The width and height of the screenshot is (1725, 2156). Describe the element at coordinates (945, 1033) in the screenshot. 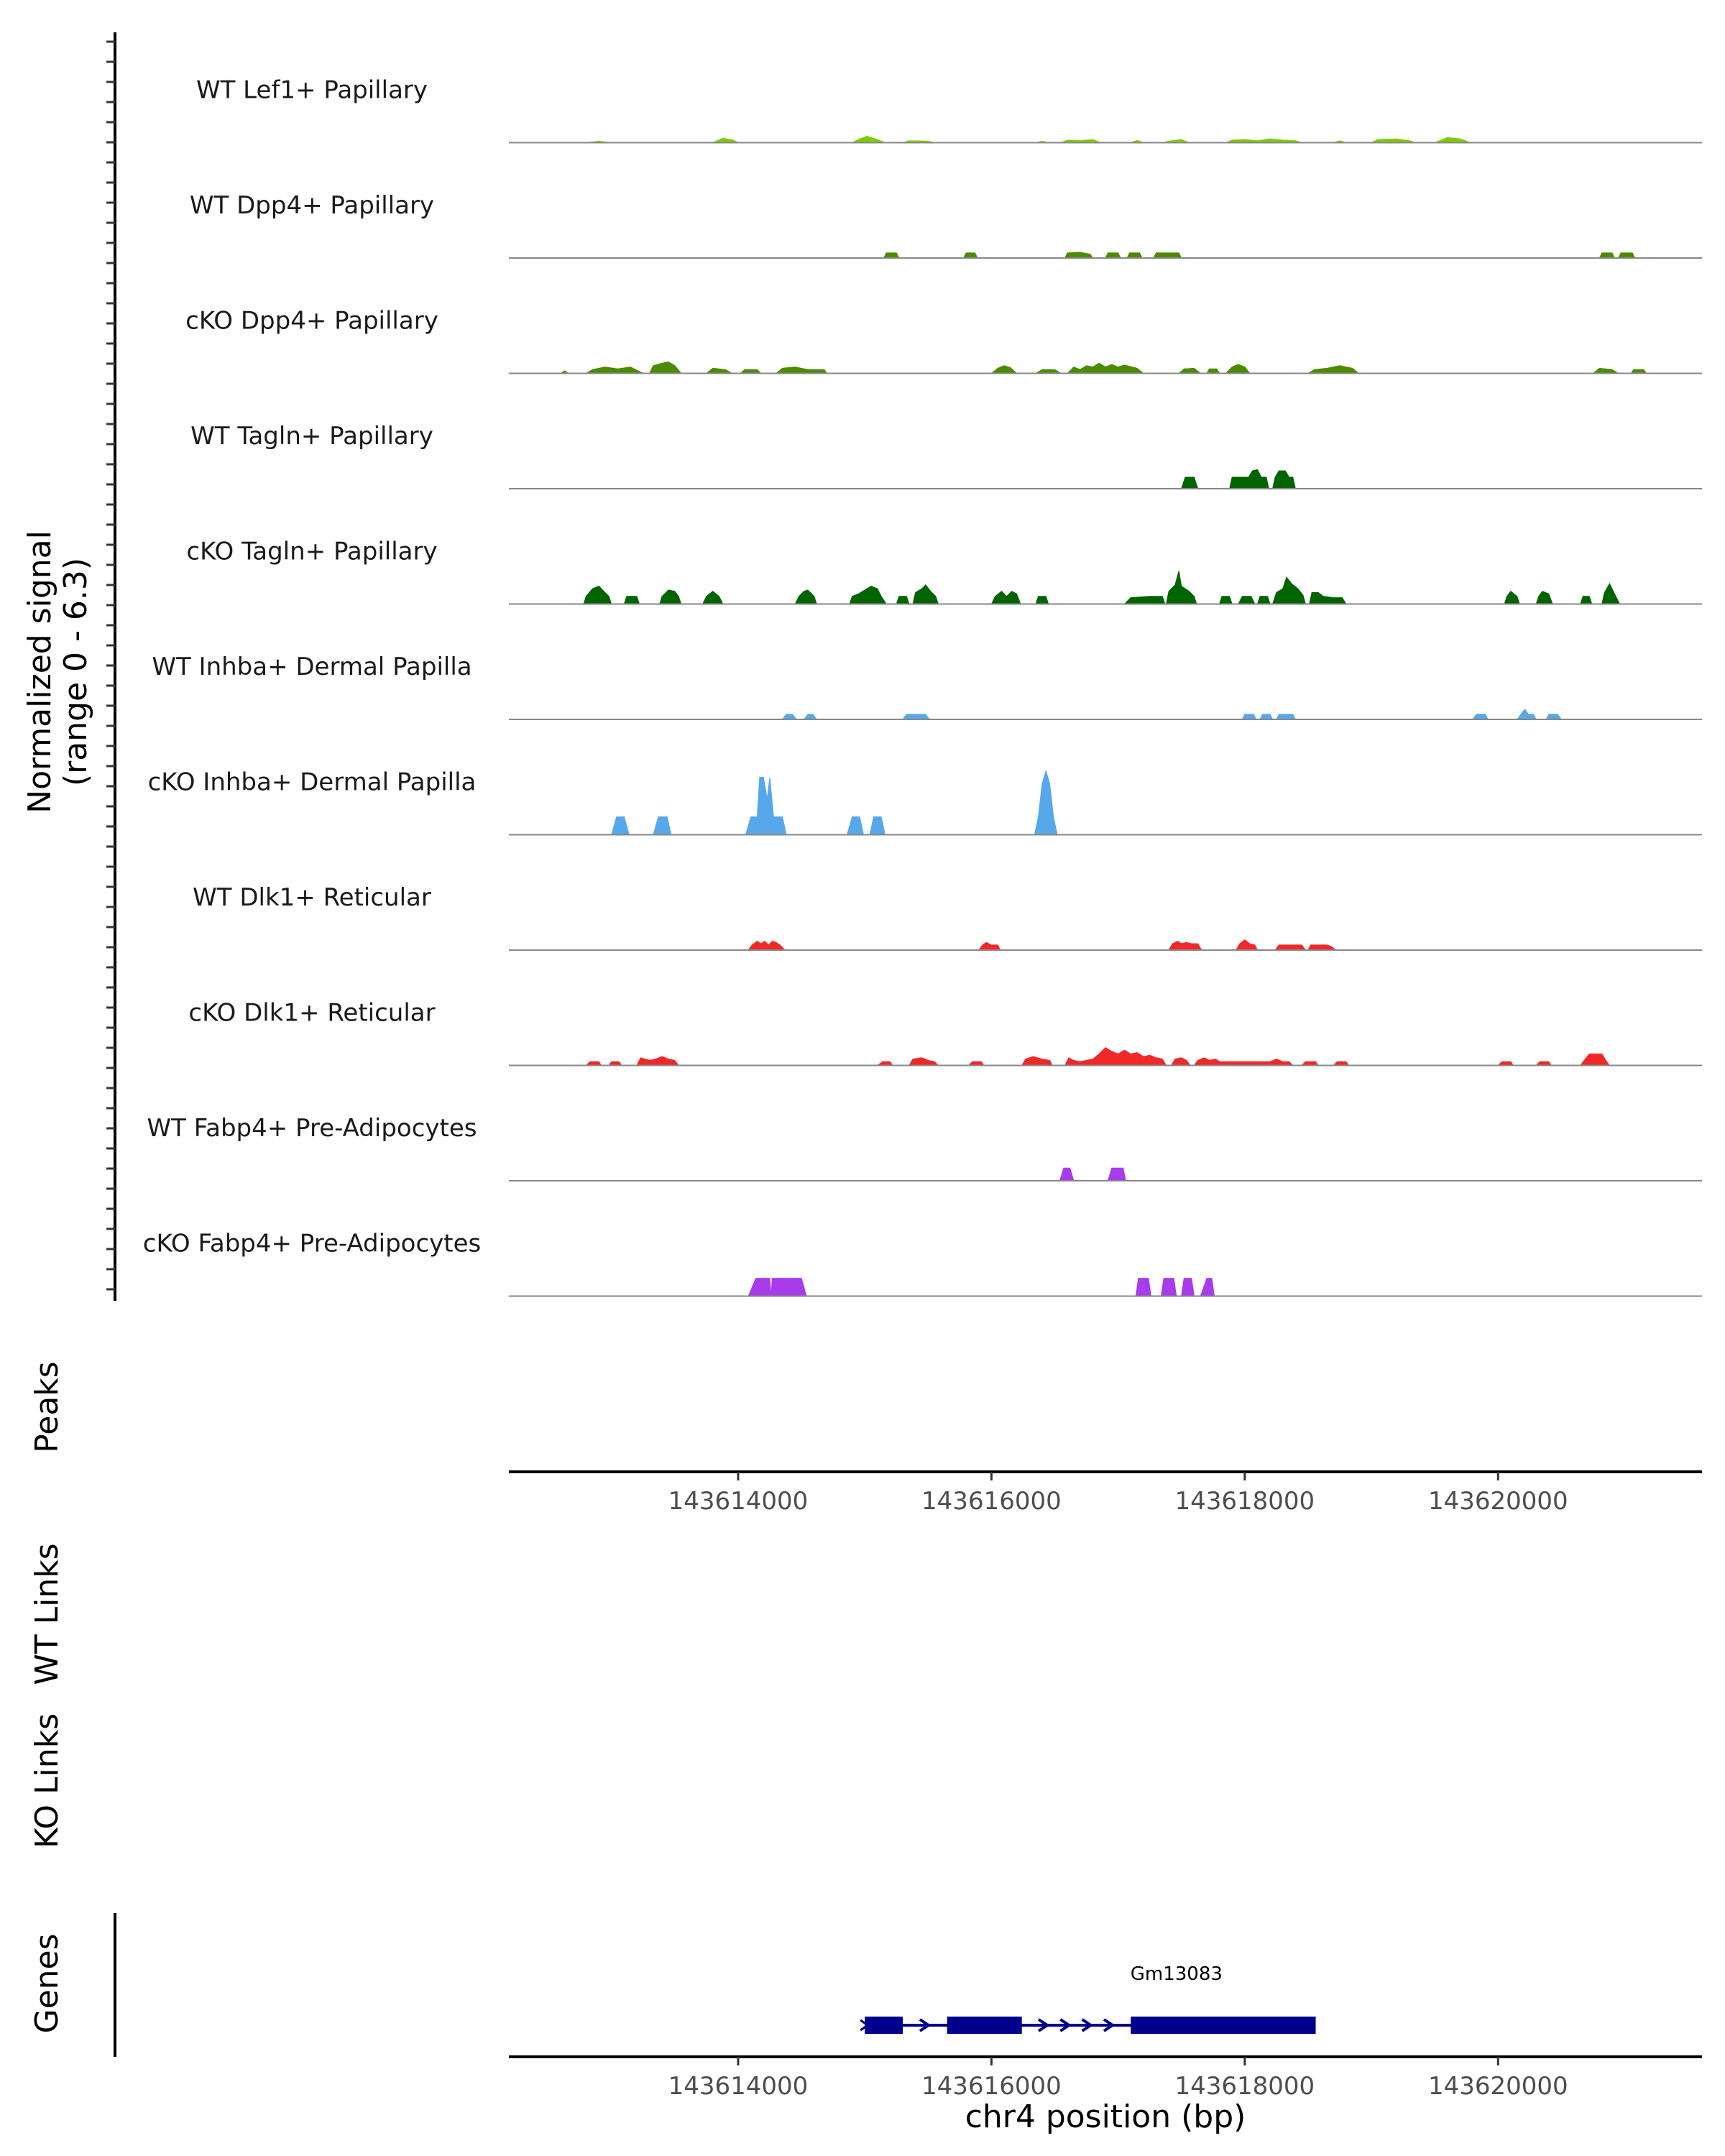

I see `track: cKO Dlk1+ Reticular` at that location.